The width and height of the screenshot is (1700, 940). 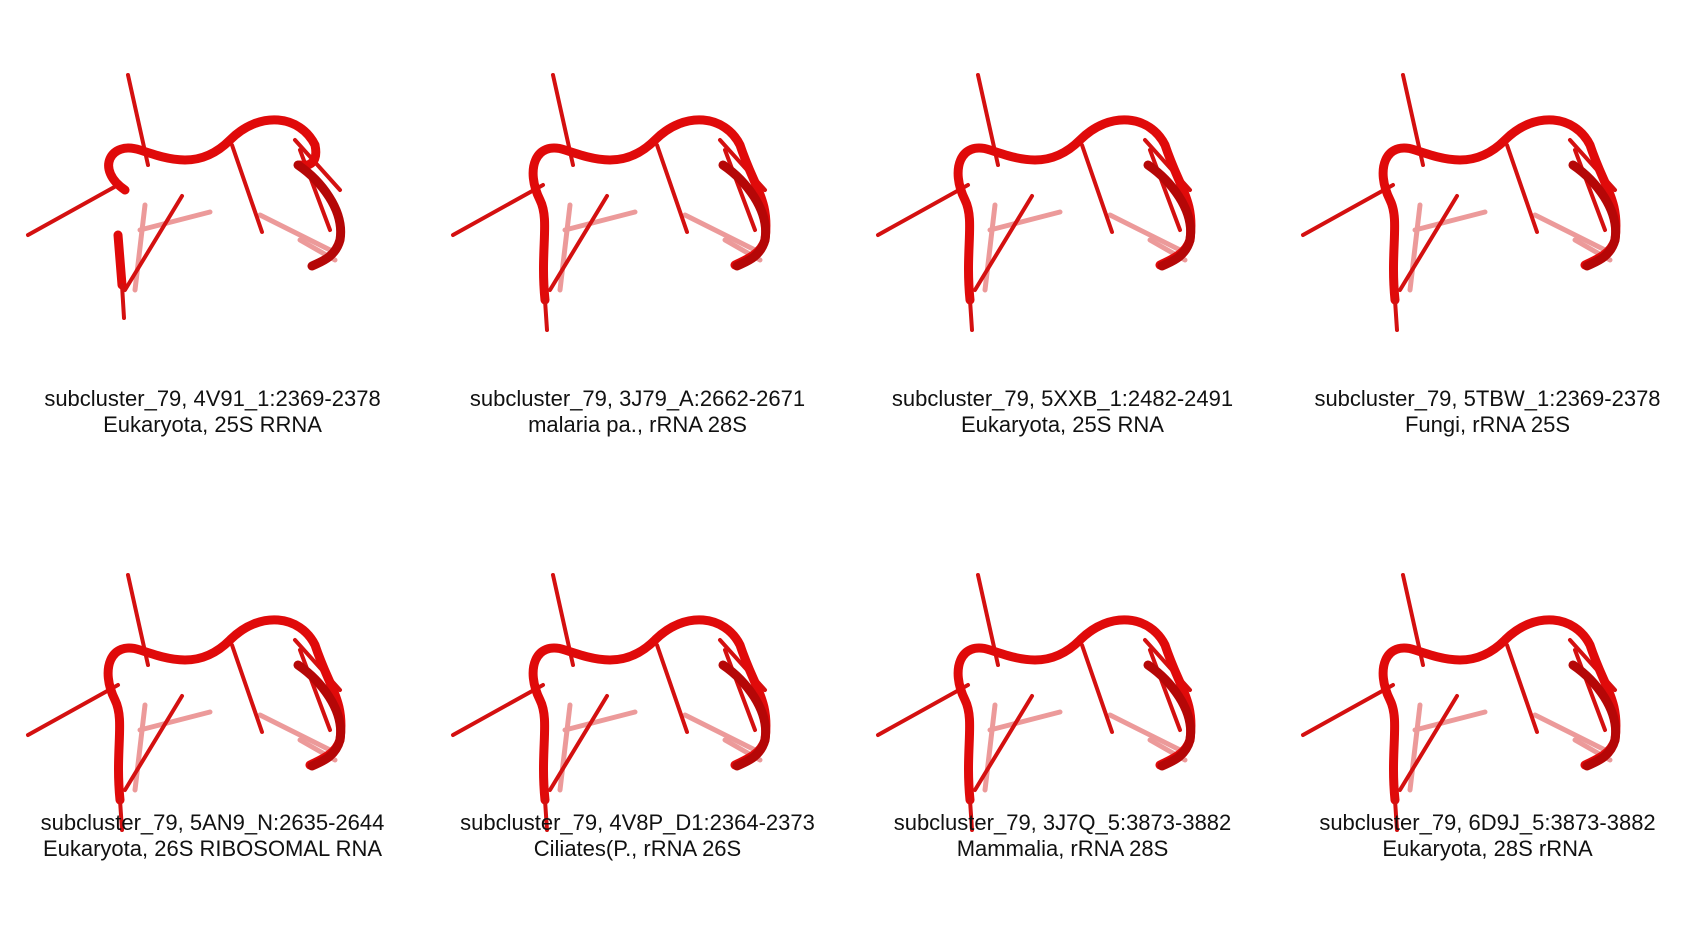 What do you see at coordinates (637, 822) in the screenshot?
I see `caption-line-1: subcluster_79, 4V8P_D1:2364-2373` at bounding box center [637, 822].